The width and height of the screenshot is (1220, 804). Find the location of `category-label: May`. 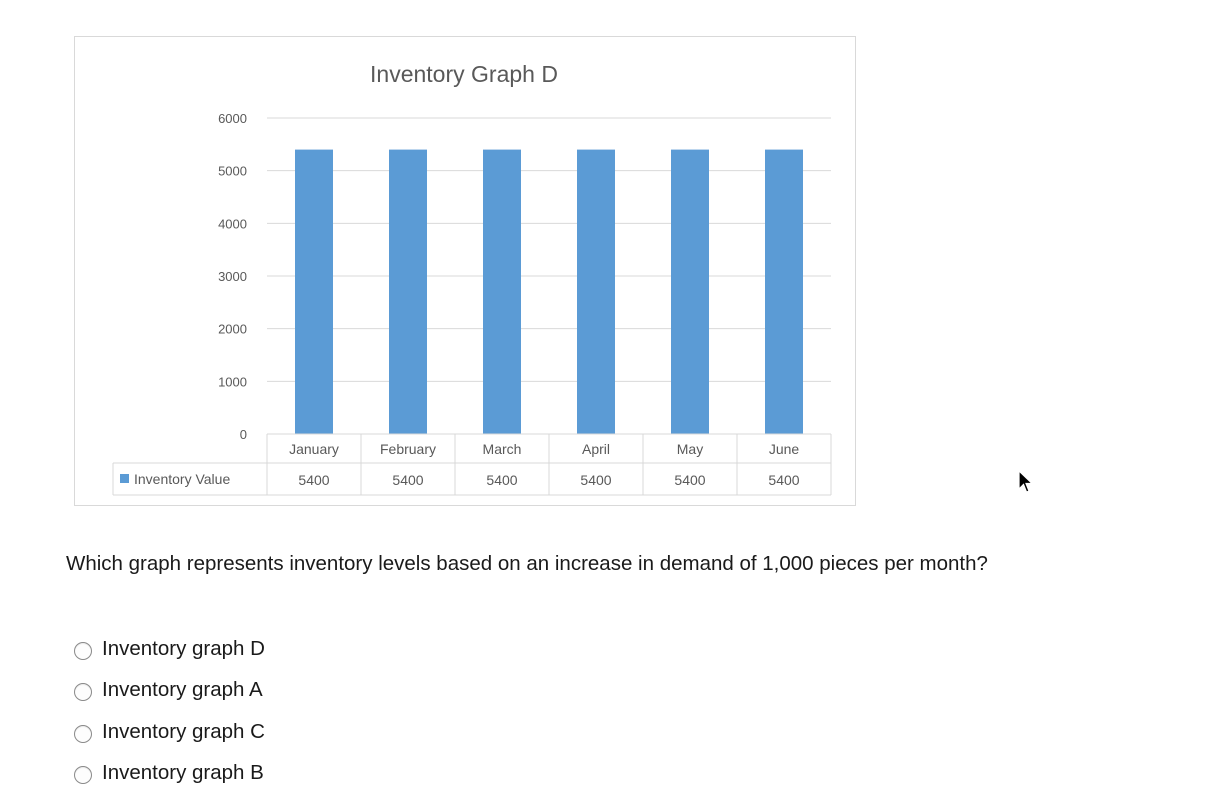

category-label: May is located at coordinates (690, 449).